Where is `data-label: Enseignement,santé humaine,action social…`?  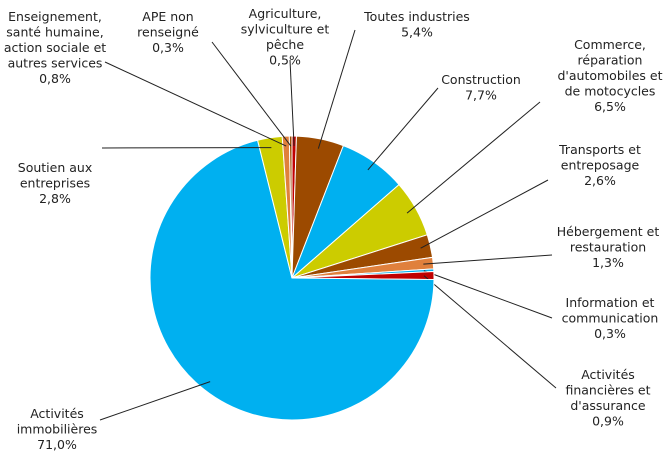
data-label: Enseignement,santé humaine,action social… is located at coordinates (55, 47).